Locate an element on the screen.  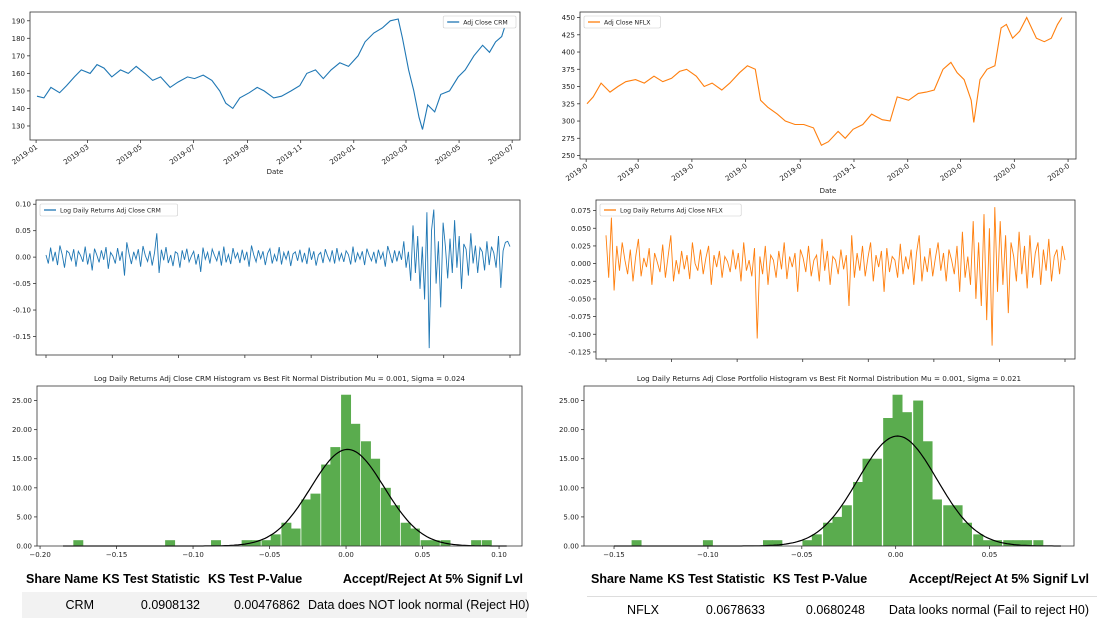
cell-ks-pvalue: 0.0680248 is located at coordinates (835, 610).